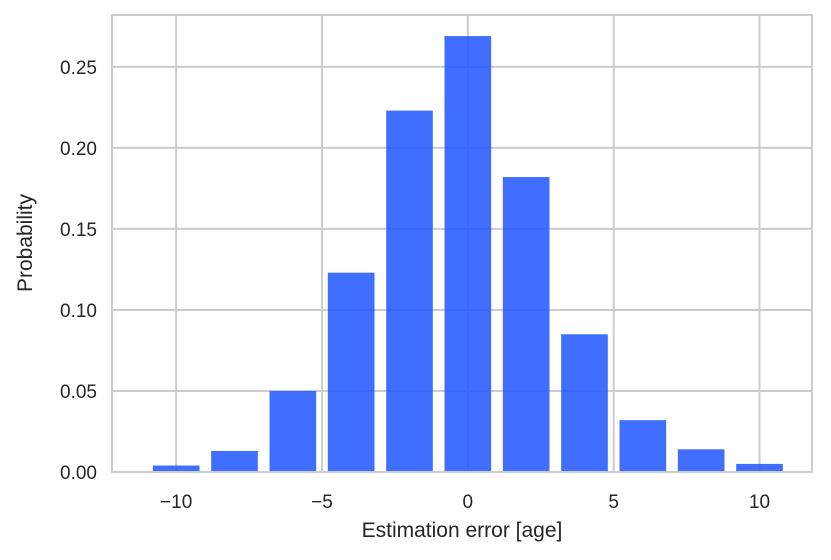 This screenshot has height=560, width=831. Describe the element at coordinates (613, 502) in the screenshot. I see `x-tick-label: 5` at that location.